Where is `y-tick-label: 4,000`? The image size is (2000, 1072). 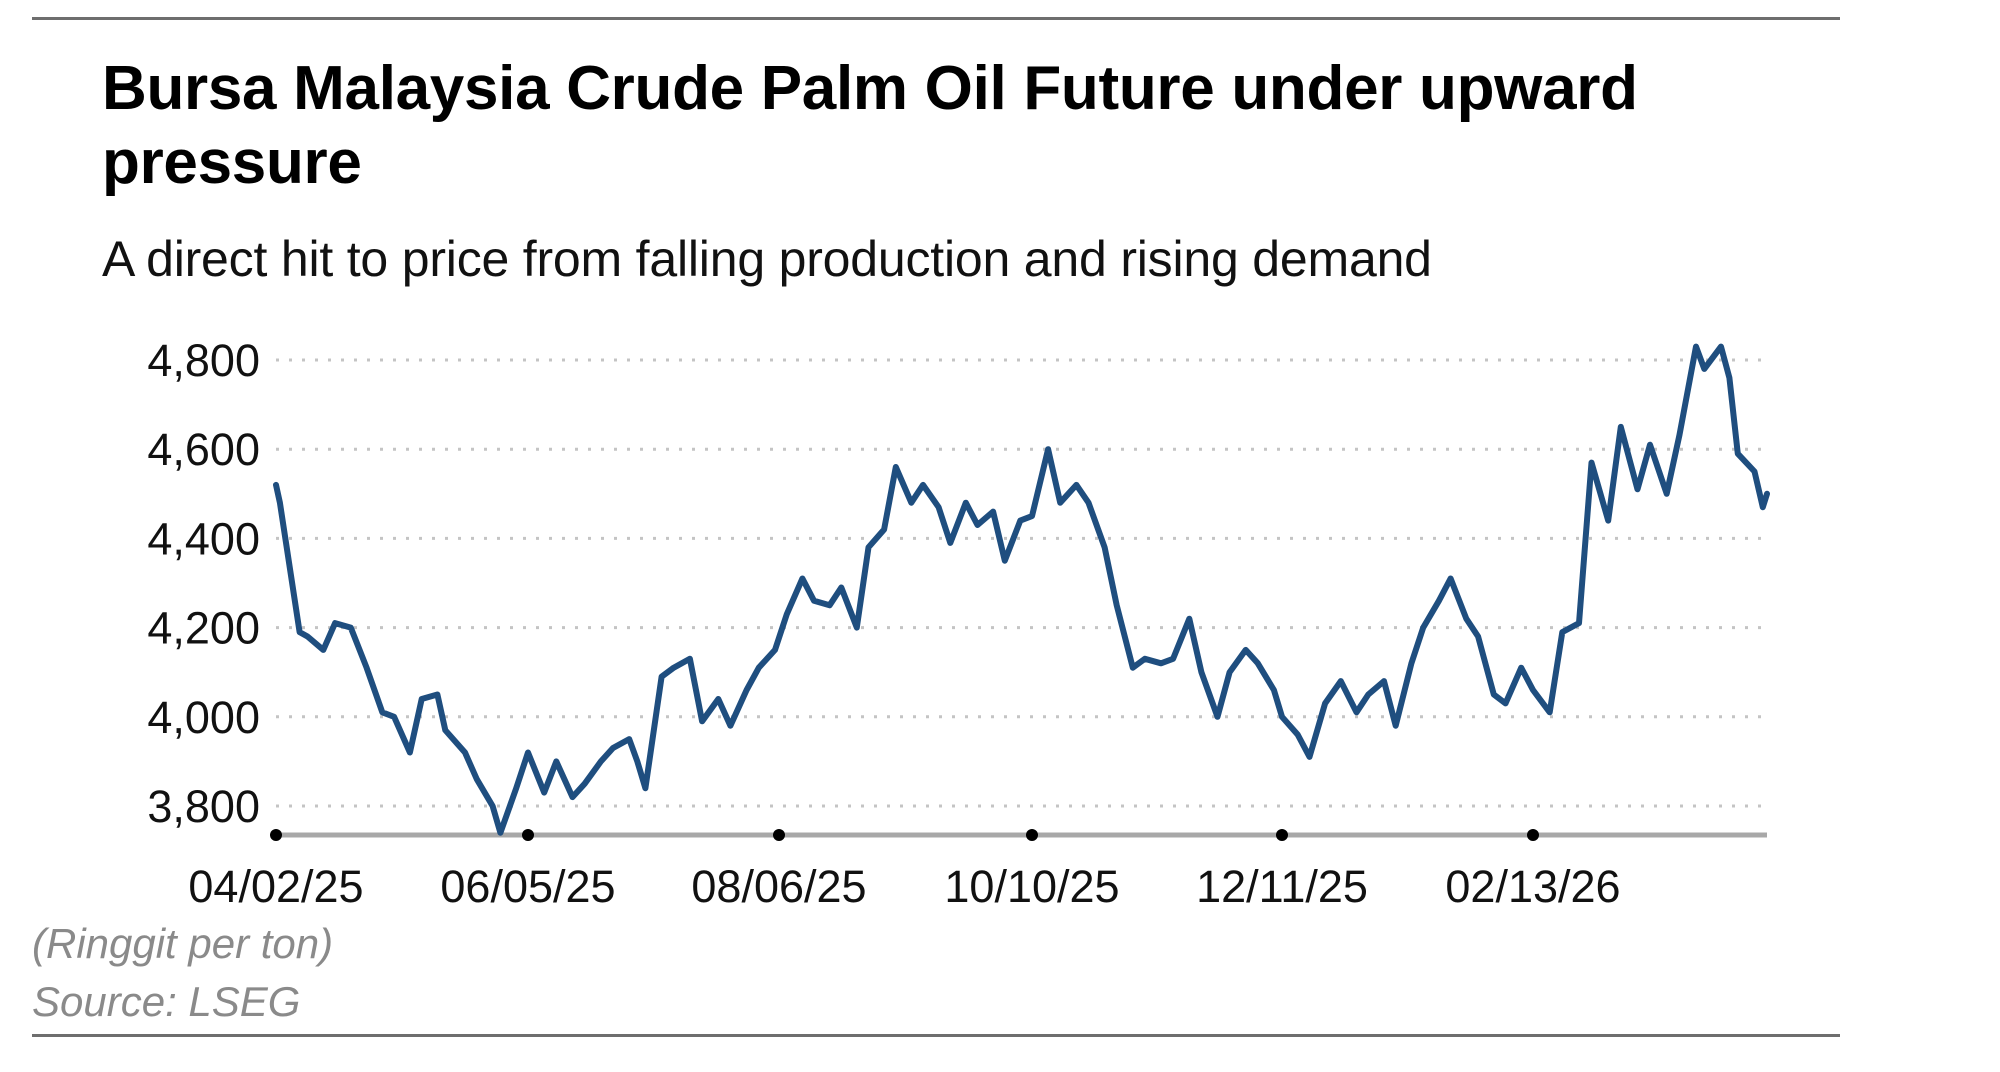 y-tick-label: 4,000 is located at coordinates (203, 717).